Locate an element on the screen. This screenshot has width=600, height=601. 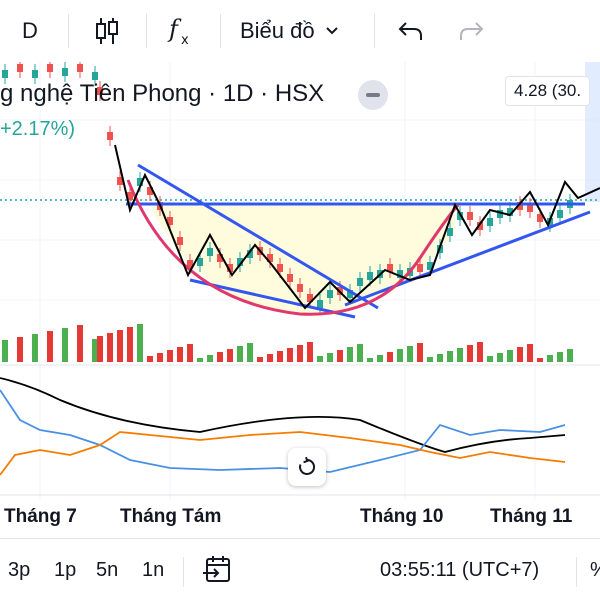
svg-text: x is located at coordinates (185, 40).